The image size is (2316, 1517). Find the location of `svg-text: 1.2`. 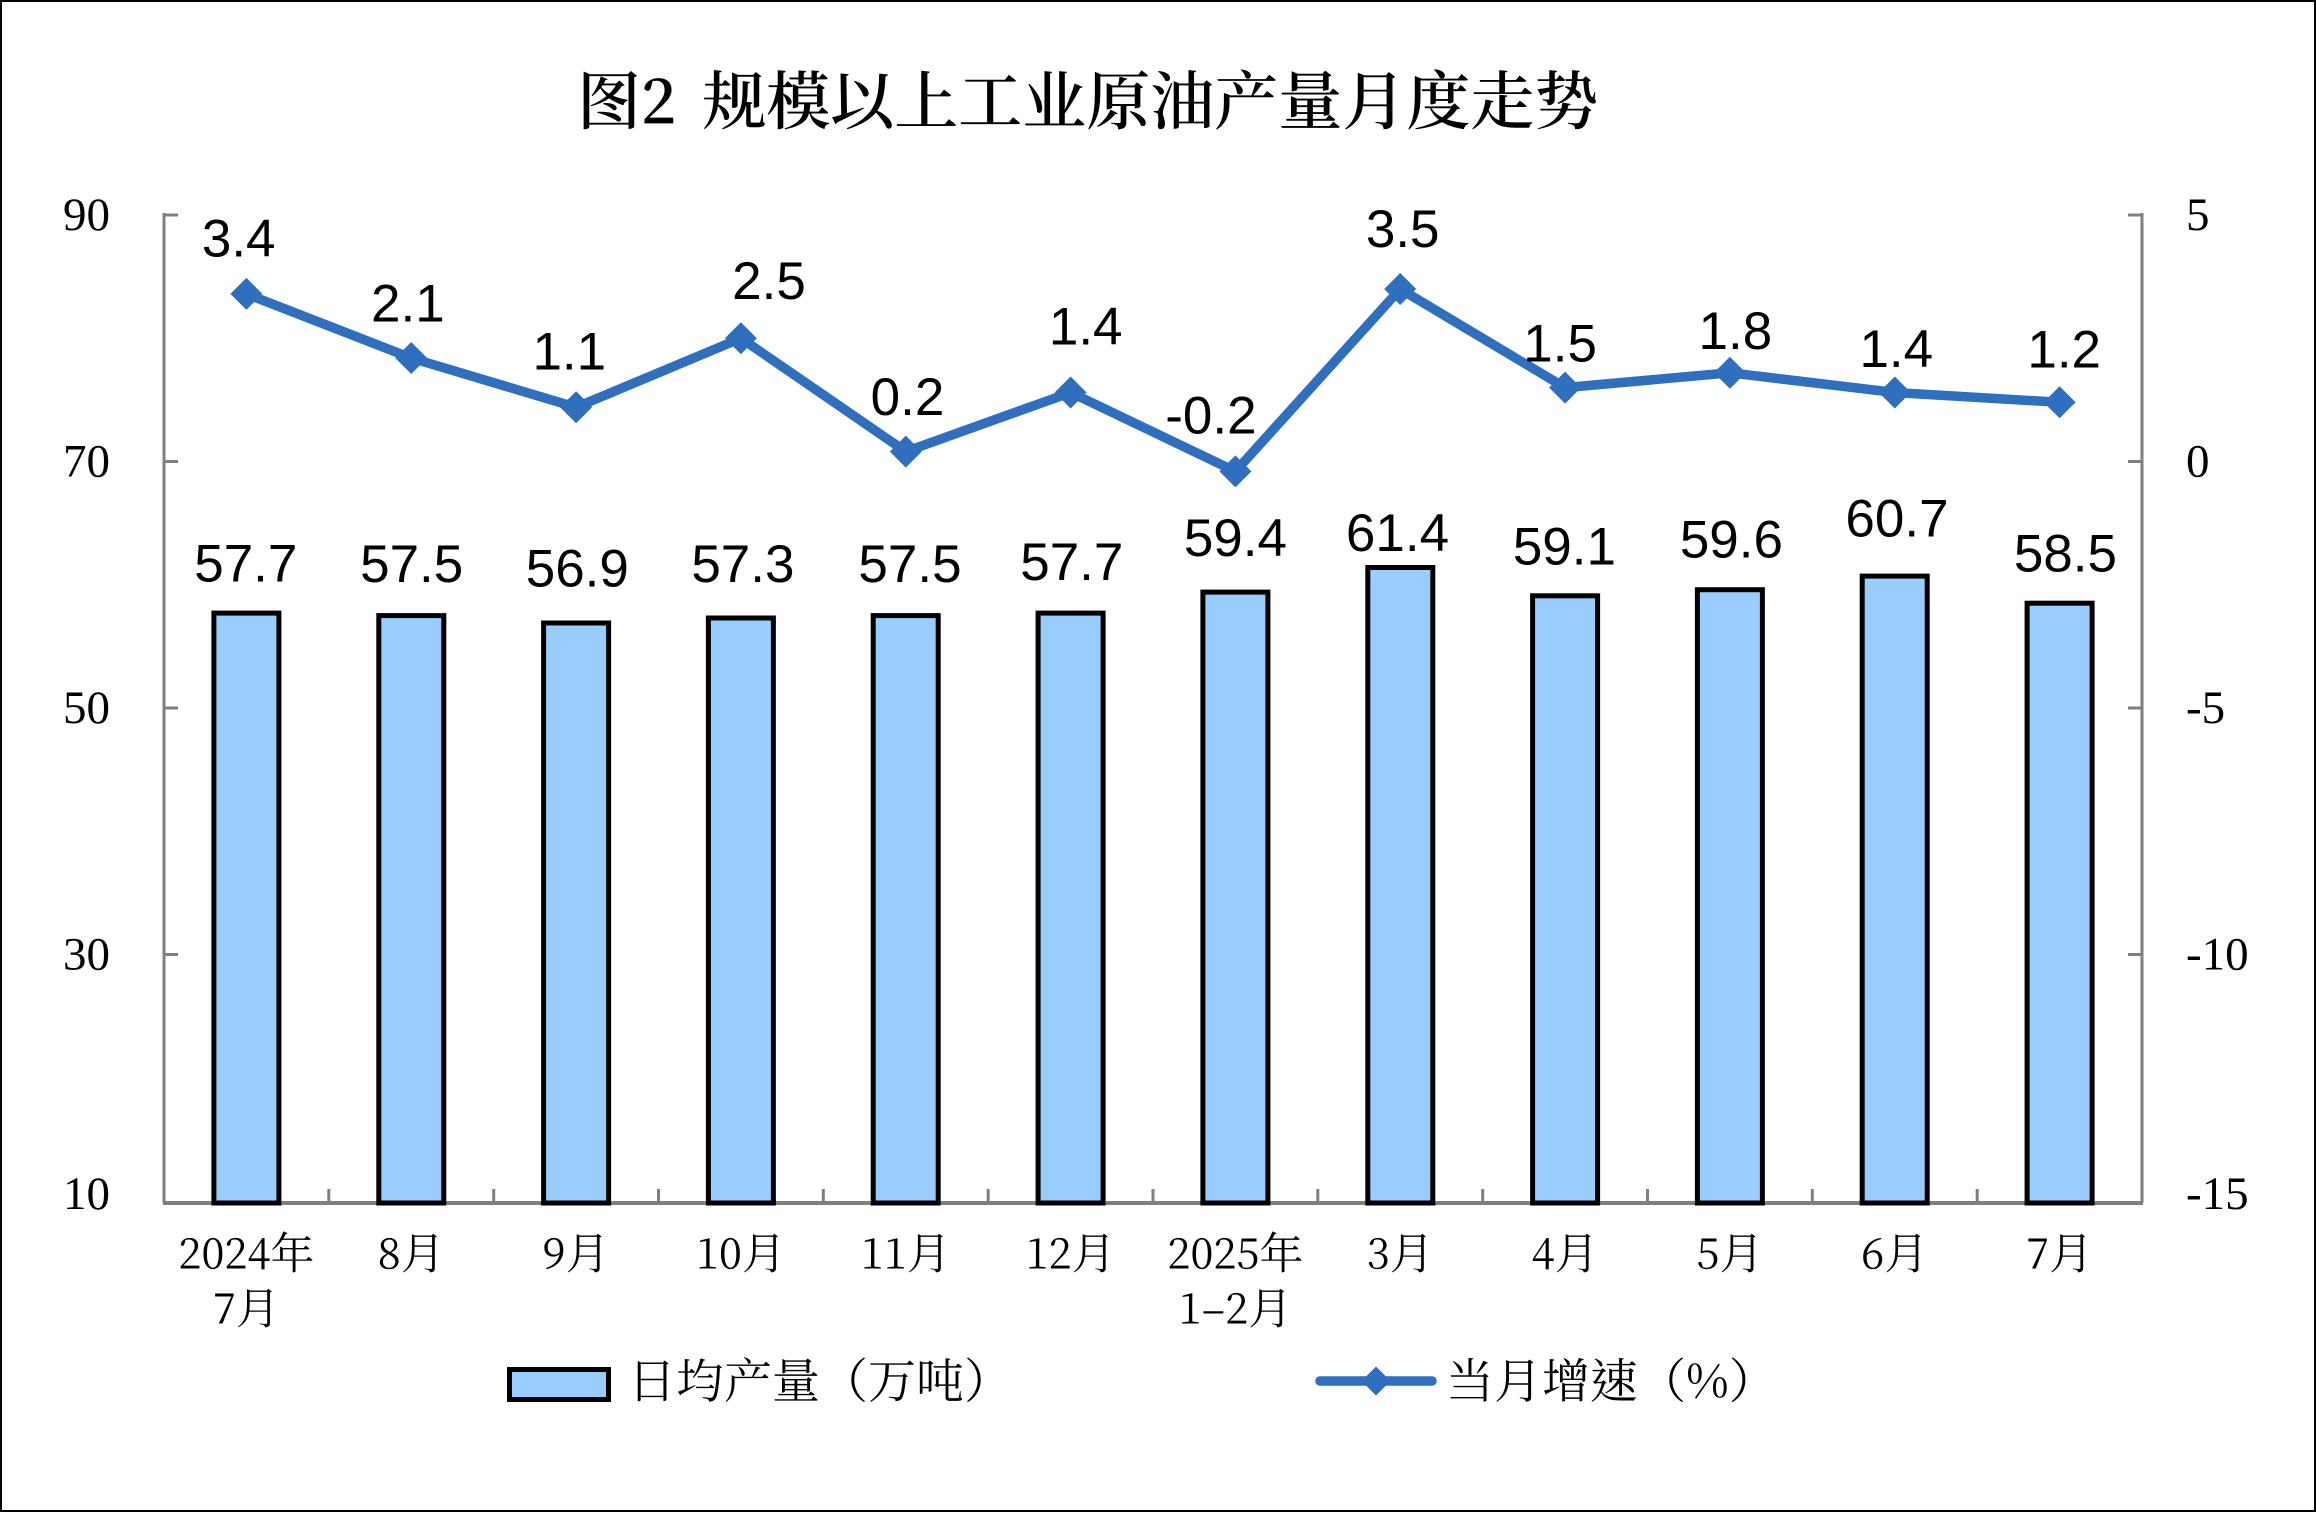

svg-text: 1.2 is located at coordinates (2064, 350).